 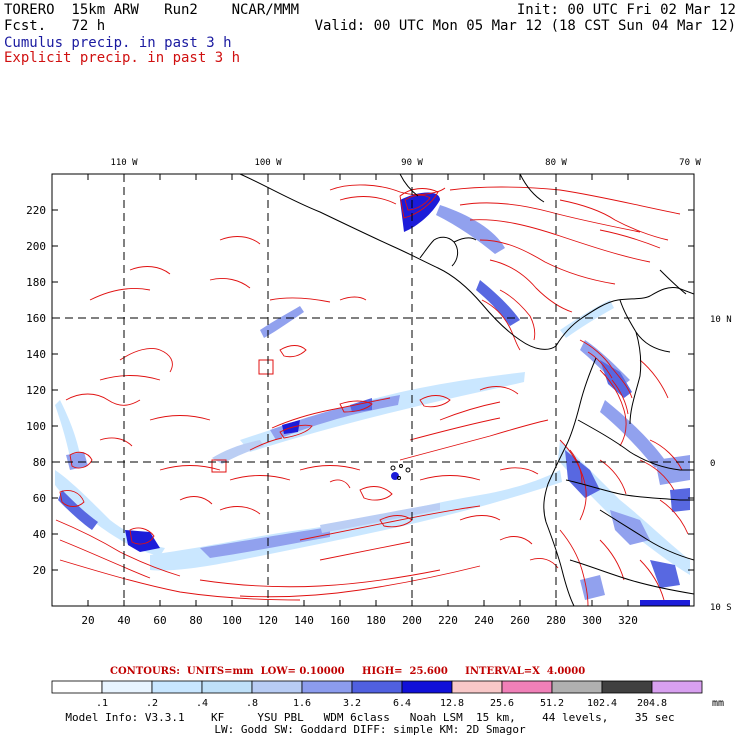 What do you see at coordinates (340, 620) in the screenshot?
I see `x-tick-label: 160` at bounding box center [340, 620].